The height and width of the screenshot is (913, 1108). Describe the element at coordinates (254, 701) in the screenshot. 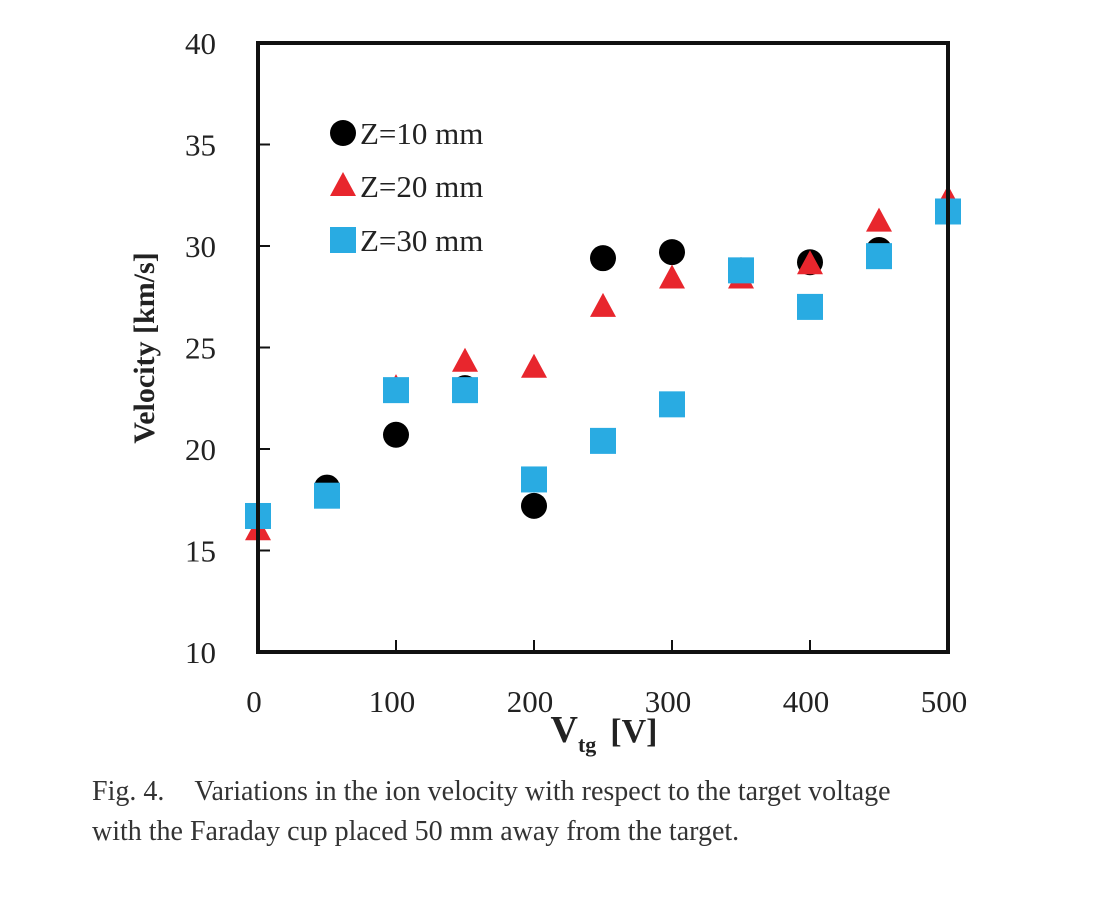

I see `x-tick-label: 0` at that location.